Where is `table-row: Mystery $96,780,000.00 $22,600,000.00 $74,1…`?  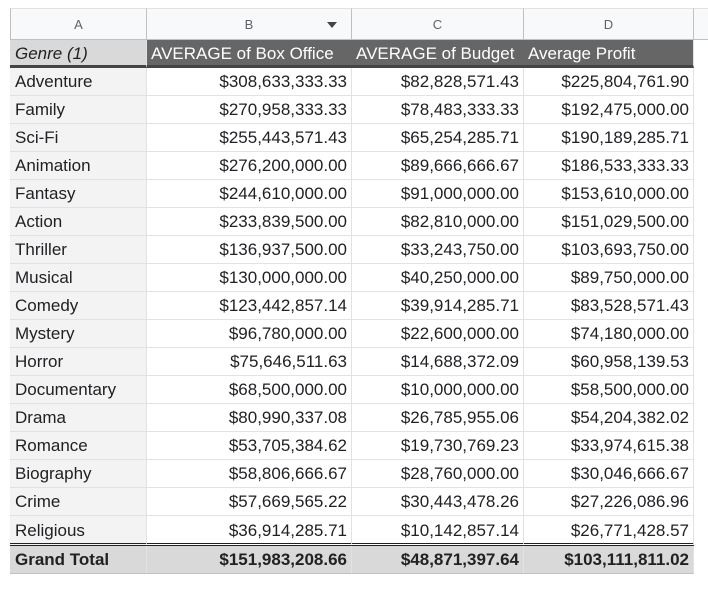
table-row: Mystery $96,780,000.00 $22,600,000.00 $74,1… is located at coordinates (352, 334).